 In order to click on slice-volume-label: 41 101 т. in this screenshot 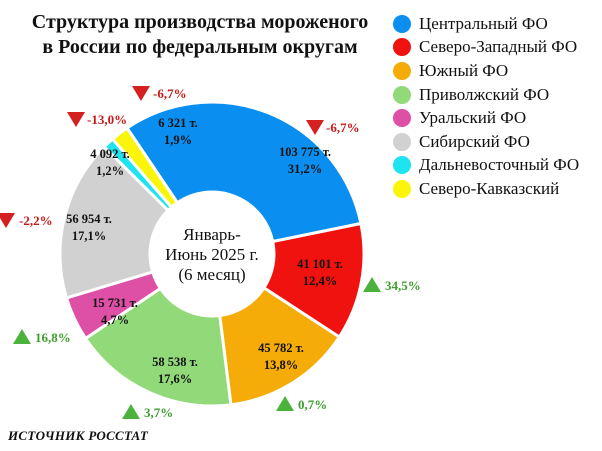, I will do `click(320, 264)`.